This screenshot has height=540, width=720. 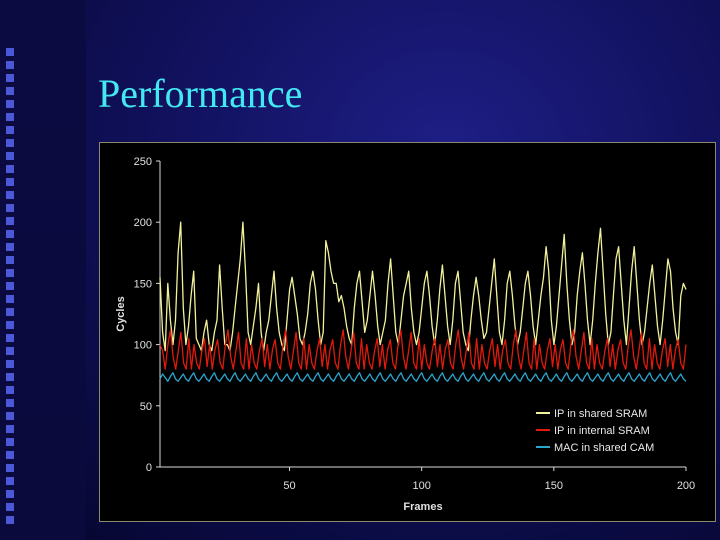 I want to click on legend-entry: MAC in shared CAM, so click(x=604, y=448).